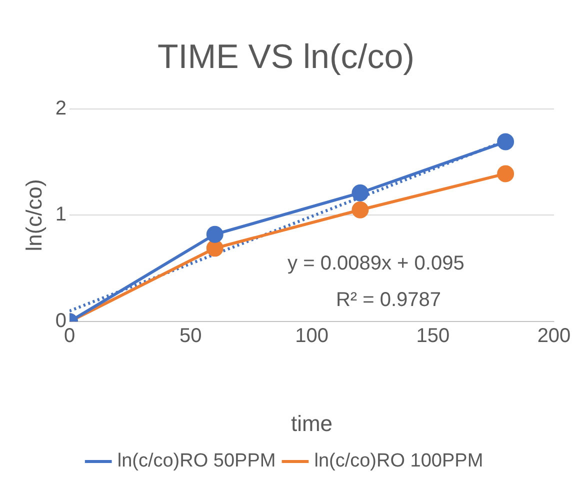  I want to click on annotation: y = 0.0089x + 0.095, so click(376, 263).